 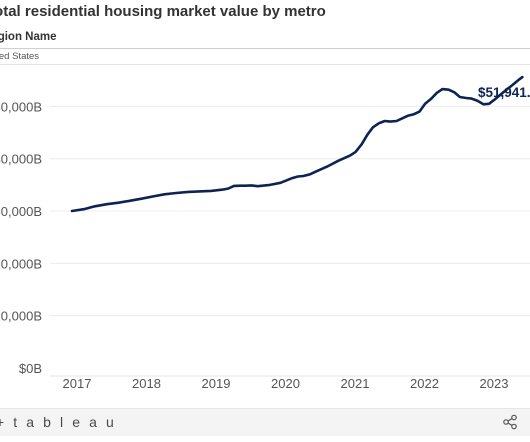 What do you see at coordinates (21, 106) in the screenshot?
I see `y-tick-label: $50,000B` at bounding box center [21, 106].